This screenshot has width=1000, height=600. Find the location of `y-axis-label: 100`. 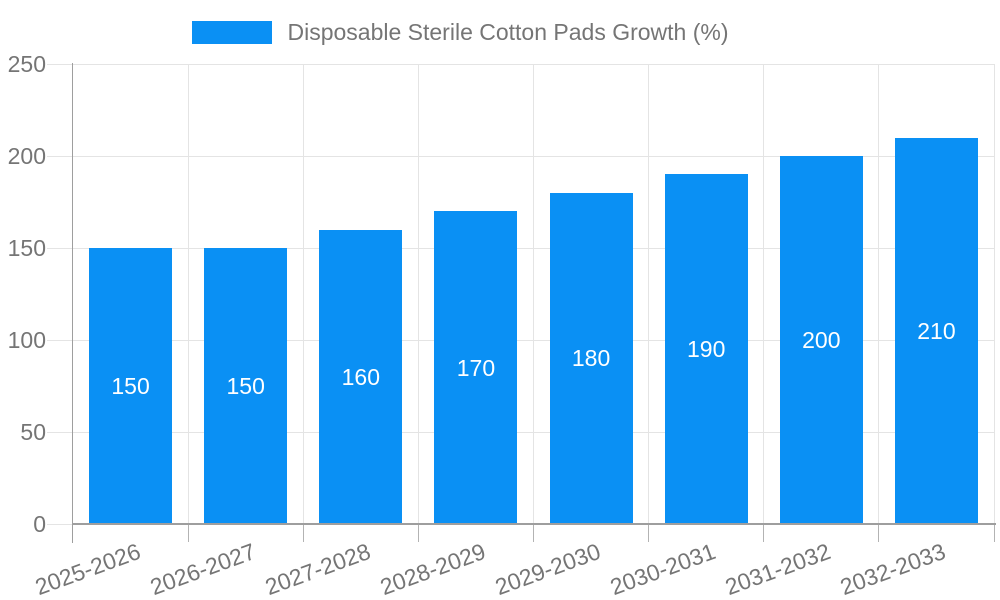

y-axis-label: 100 is located at coordinates (26, 340).